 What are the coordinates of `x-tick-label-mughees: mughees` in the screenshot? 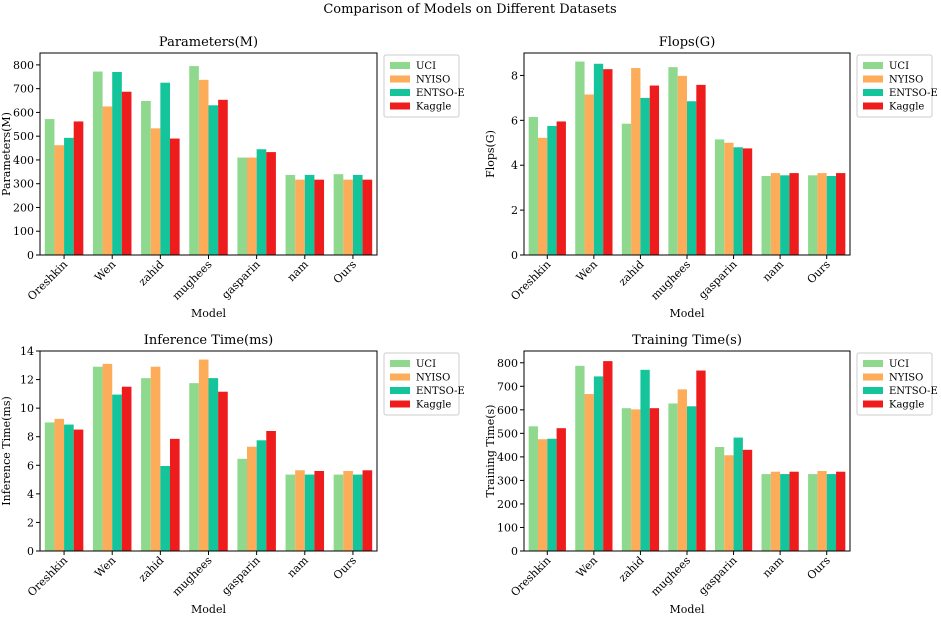 It's located at (192, 576).